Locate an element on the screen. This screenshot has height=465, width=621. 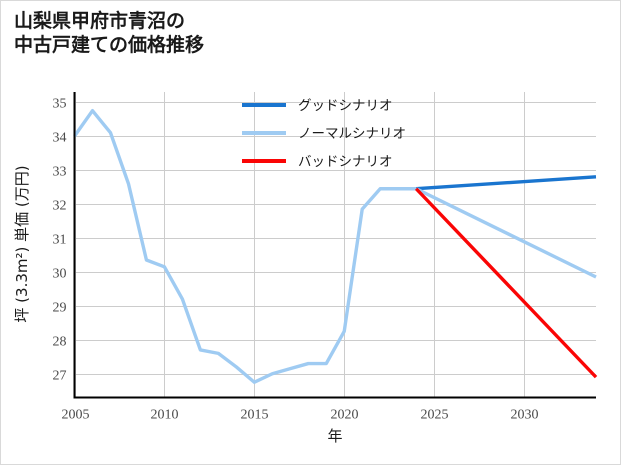
legend-label: ノーマルシナリオ is located at coordinates (352, 134).